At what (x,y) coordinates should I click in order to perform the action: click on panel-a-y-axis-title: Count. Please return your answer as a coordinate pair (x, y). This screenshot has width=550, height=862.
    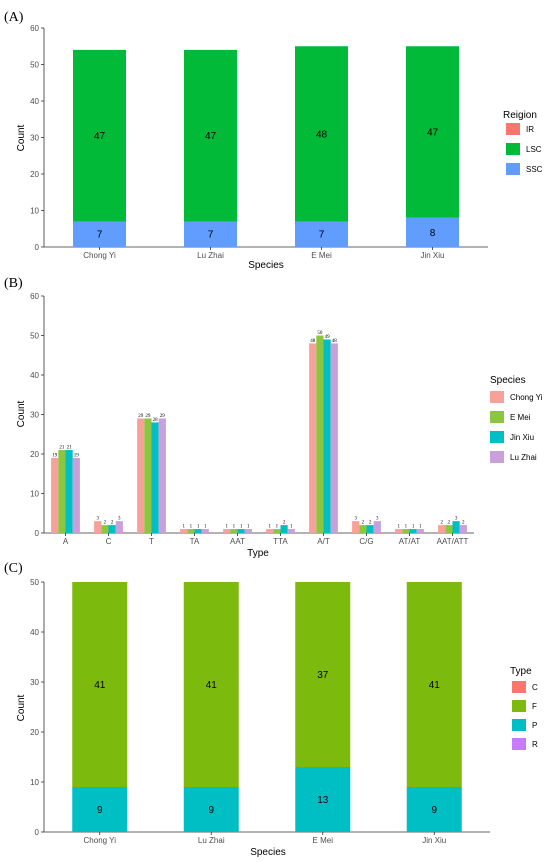
    Looking at the image, I should click on (21, 137).